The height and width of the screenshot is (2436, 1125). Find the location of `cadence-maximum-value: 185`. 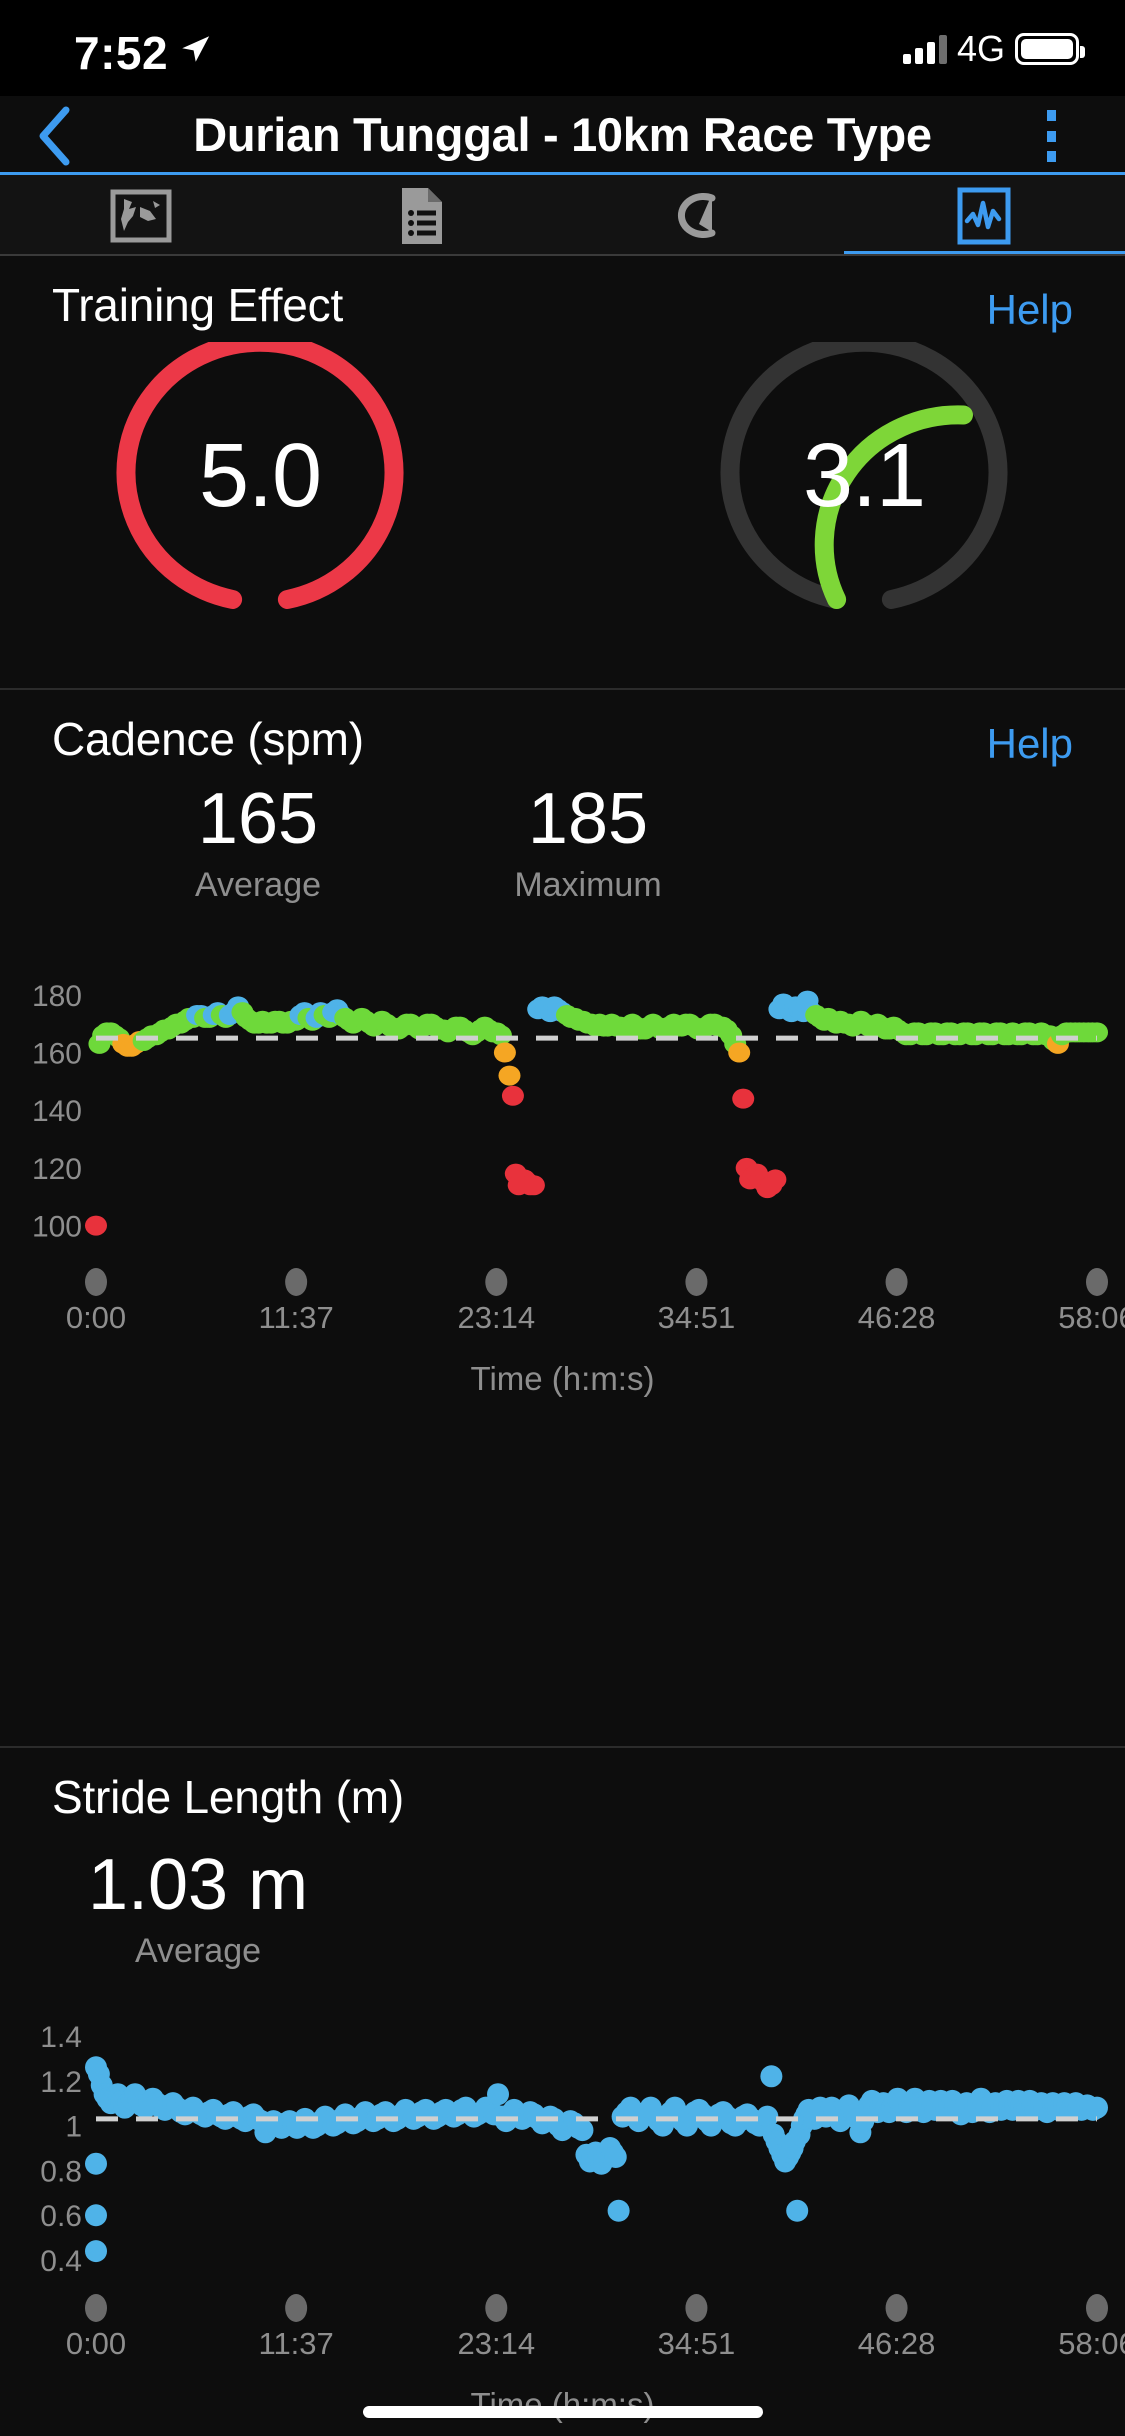

cadence-maximum-value: 185 is located at coordinates (588, 819).